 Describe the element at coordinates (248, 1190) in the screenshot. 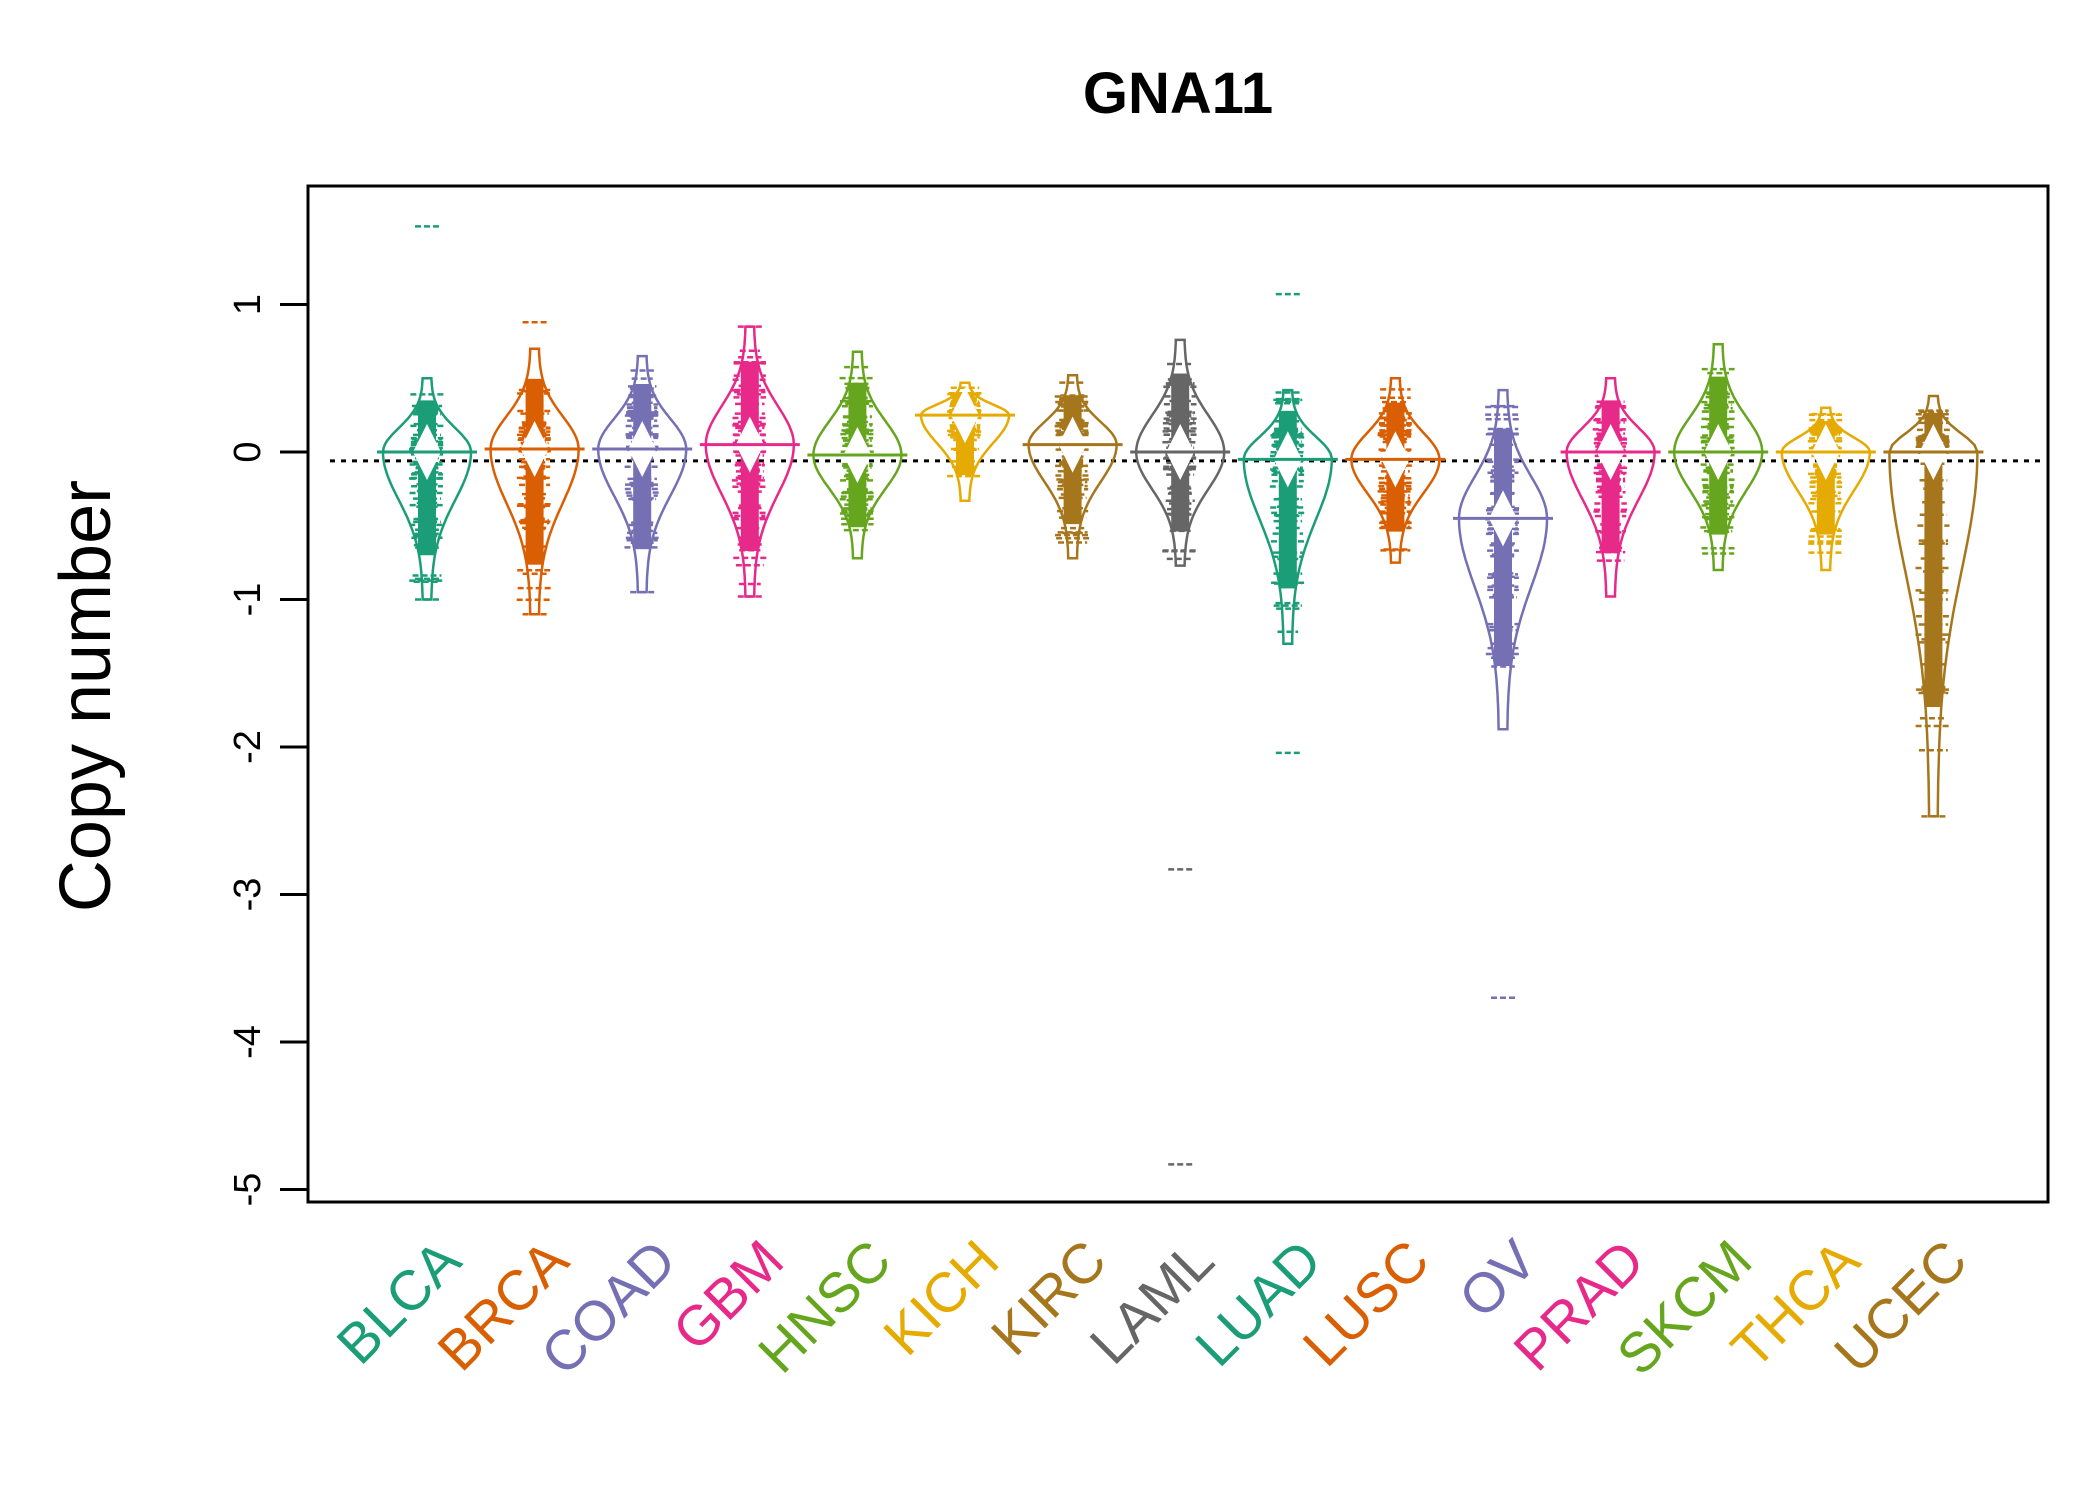

I see `y-tick-label: -5` at that location.